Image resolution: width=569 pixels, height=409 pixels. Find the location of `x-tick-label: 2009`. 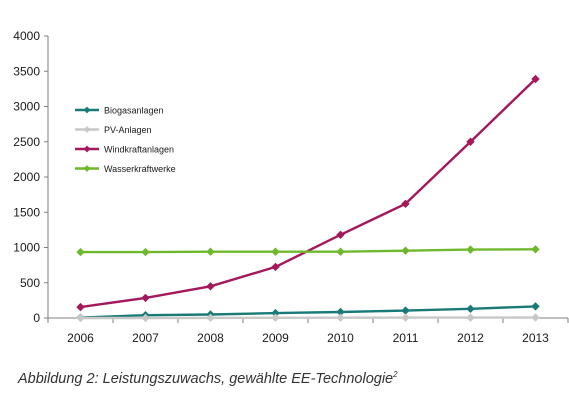

x-tick-label: 2009 is located at coordinates (275, 338).